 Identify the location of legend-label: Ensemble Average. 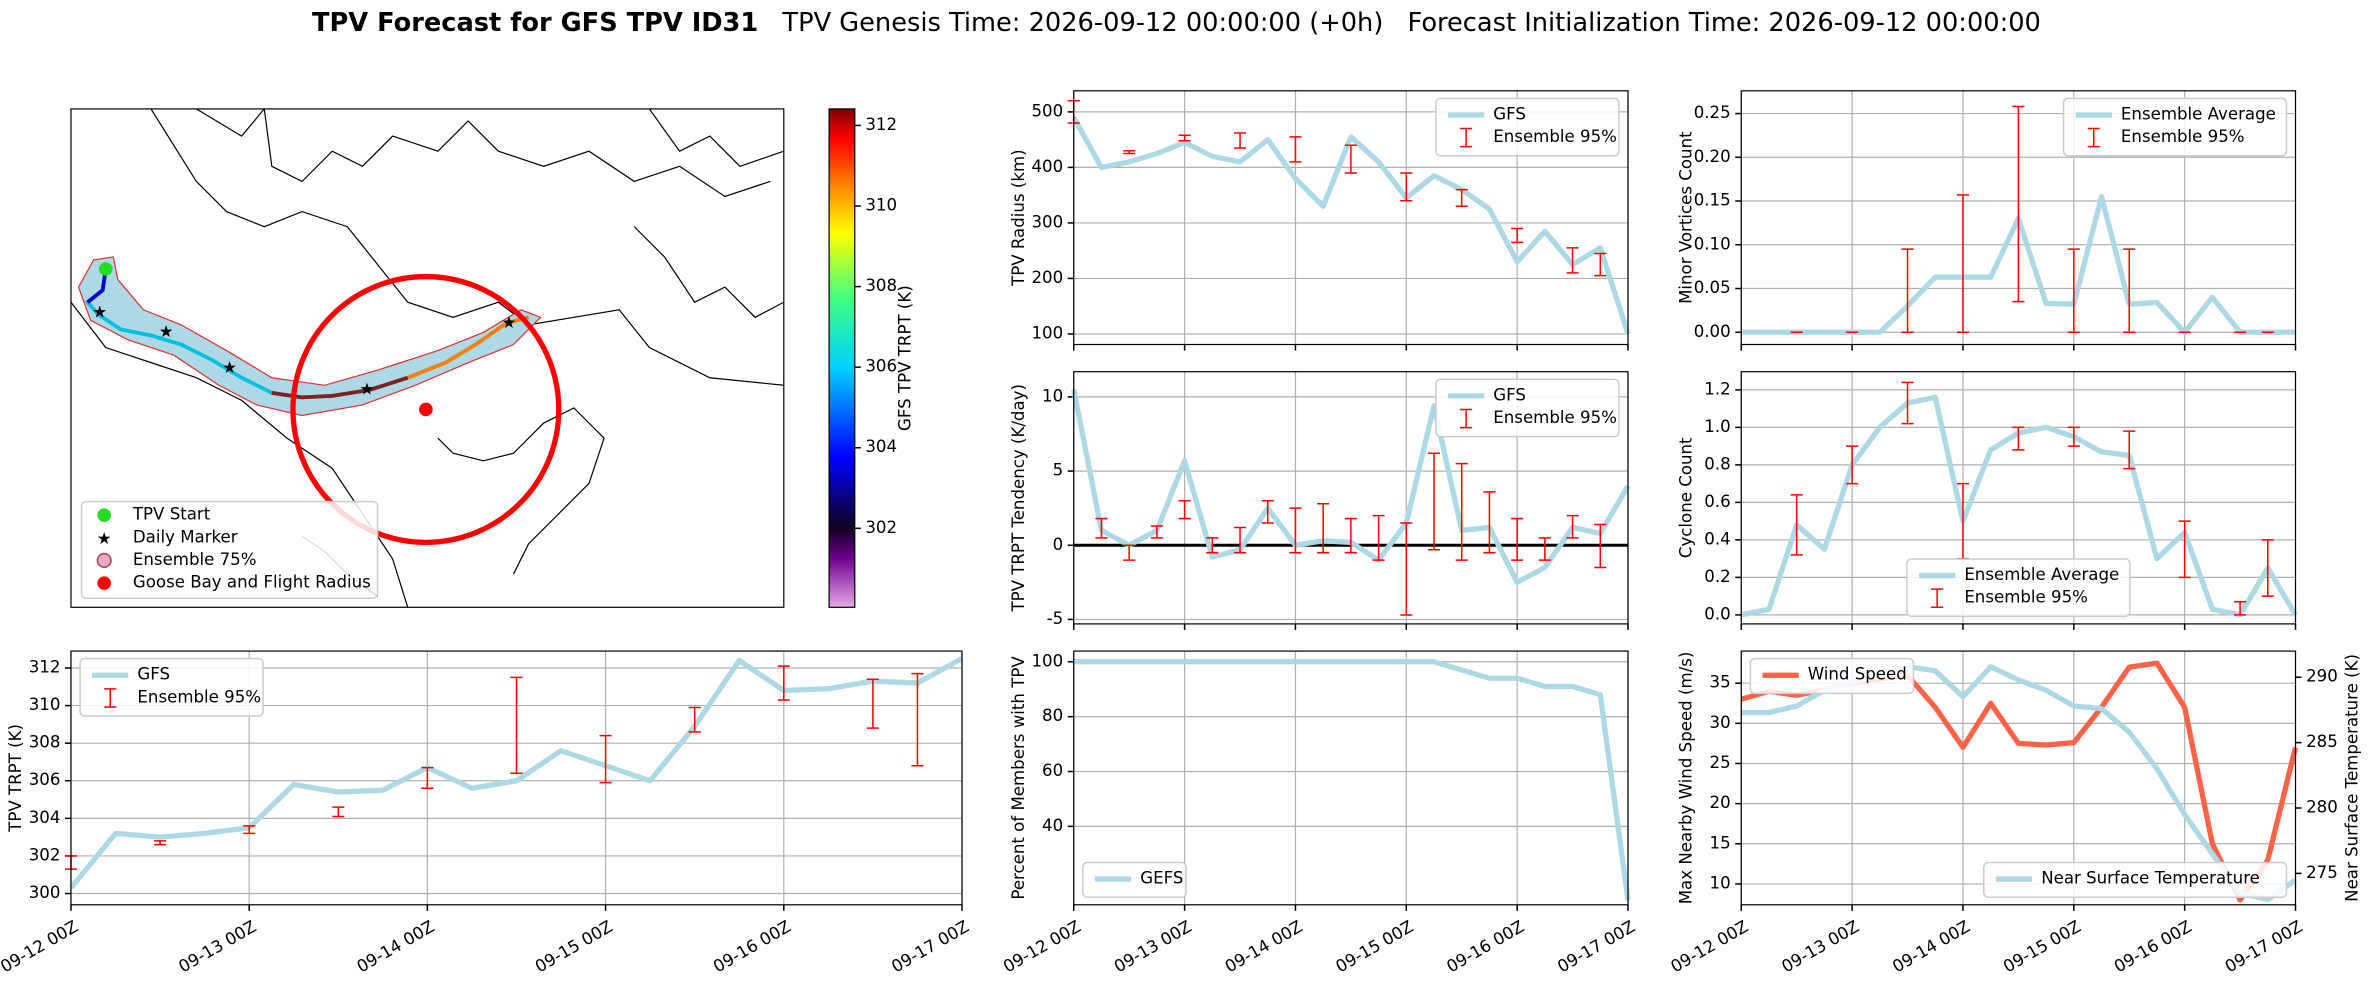
(2041, 574).